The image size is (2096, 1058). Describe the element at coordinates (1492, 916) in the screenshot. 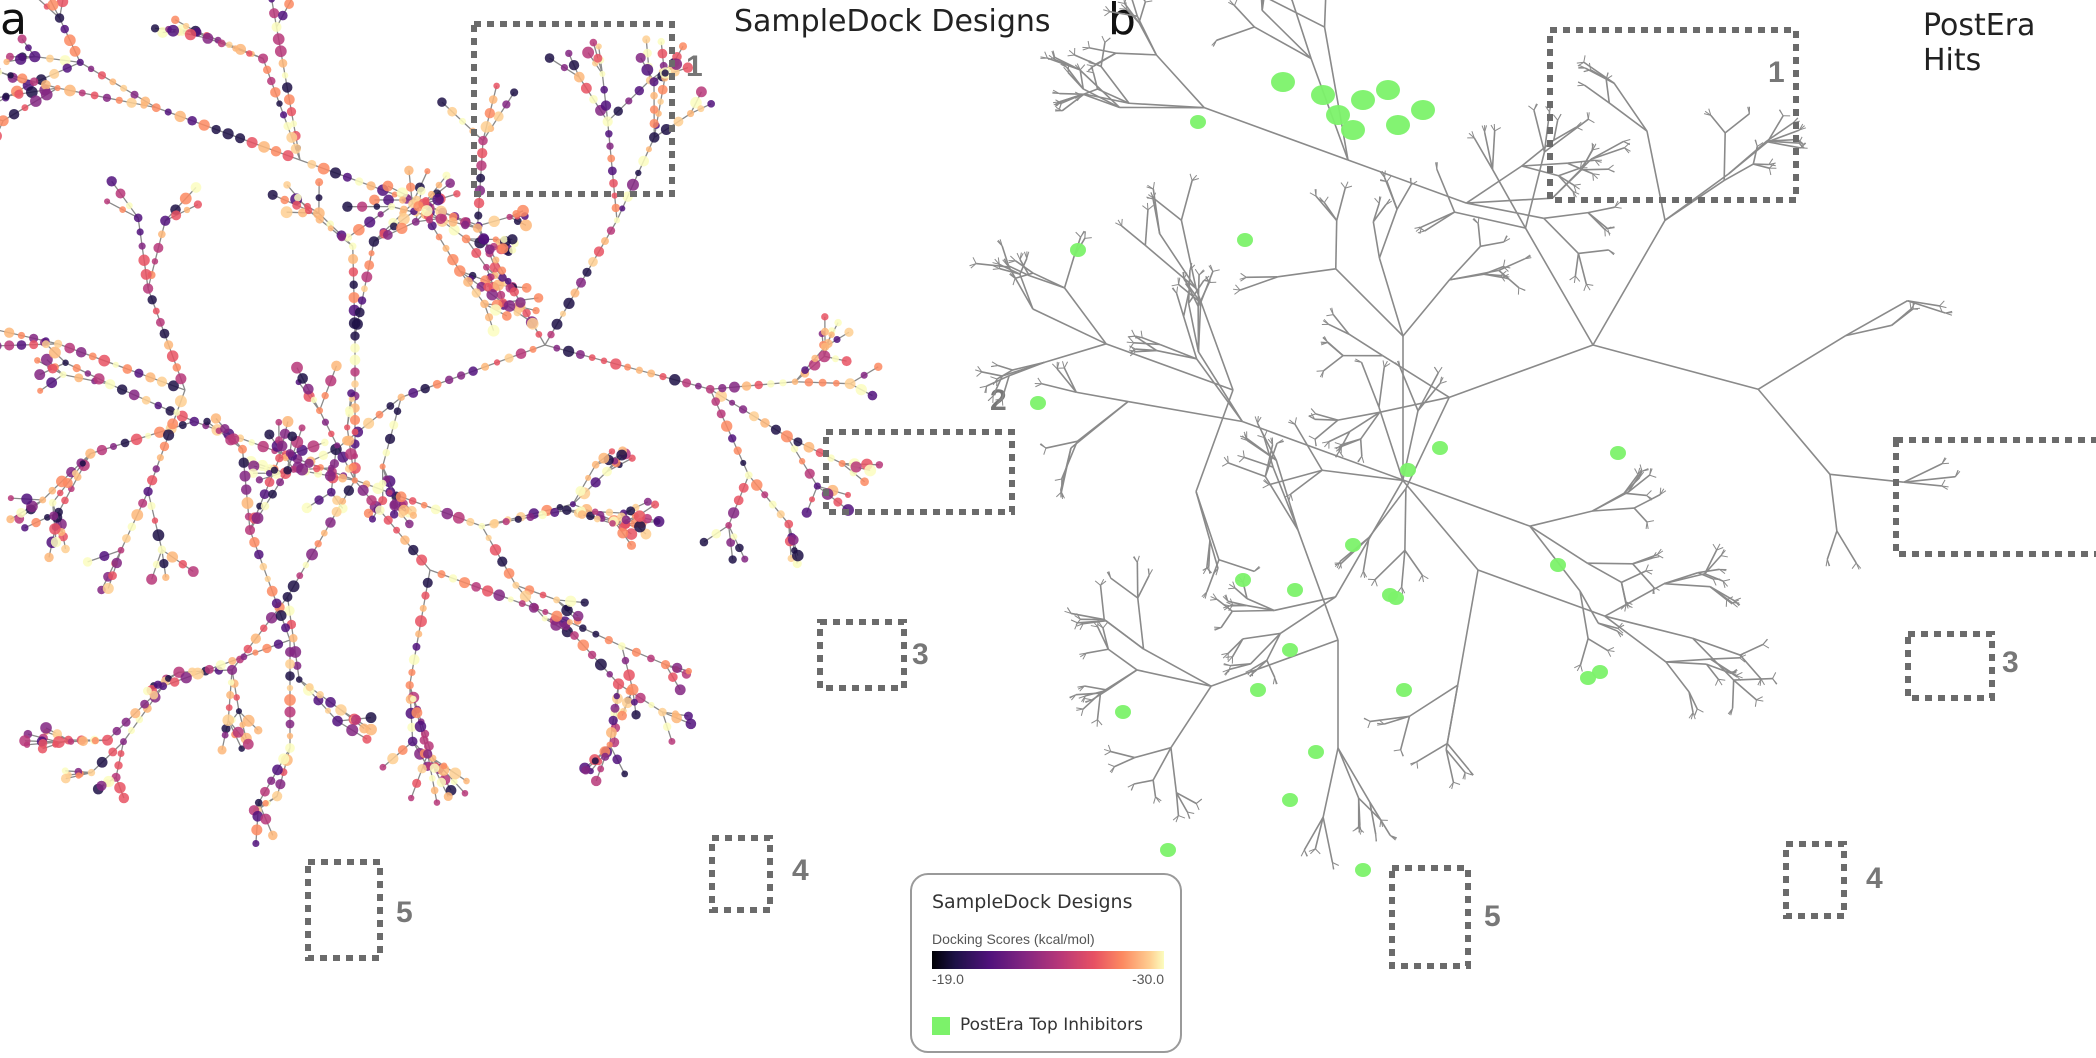

I see `highlight-box-number: 5` at that location.